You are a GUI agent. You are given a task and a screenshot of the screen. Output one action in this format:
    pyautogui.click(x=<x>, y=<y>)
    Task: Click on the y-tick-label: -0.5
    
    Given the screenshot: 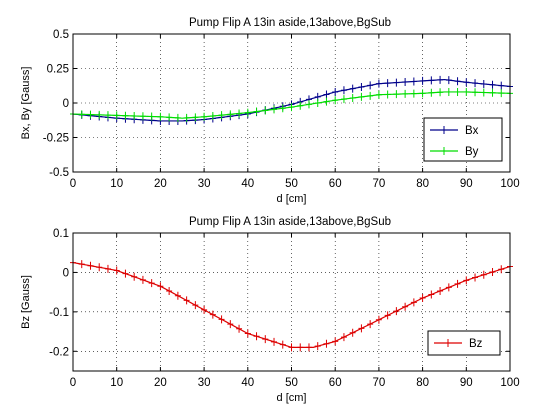 What is the action you would take?
    pyautogui.click(x=59, y=173)
    